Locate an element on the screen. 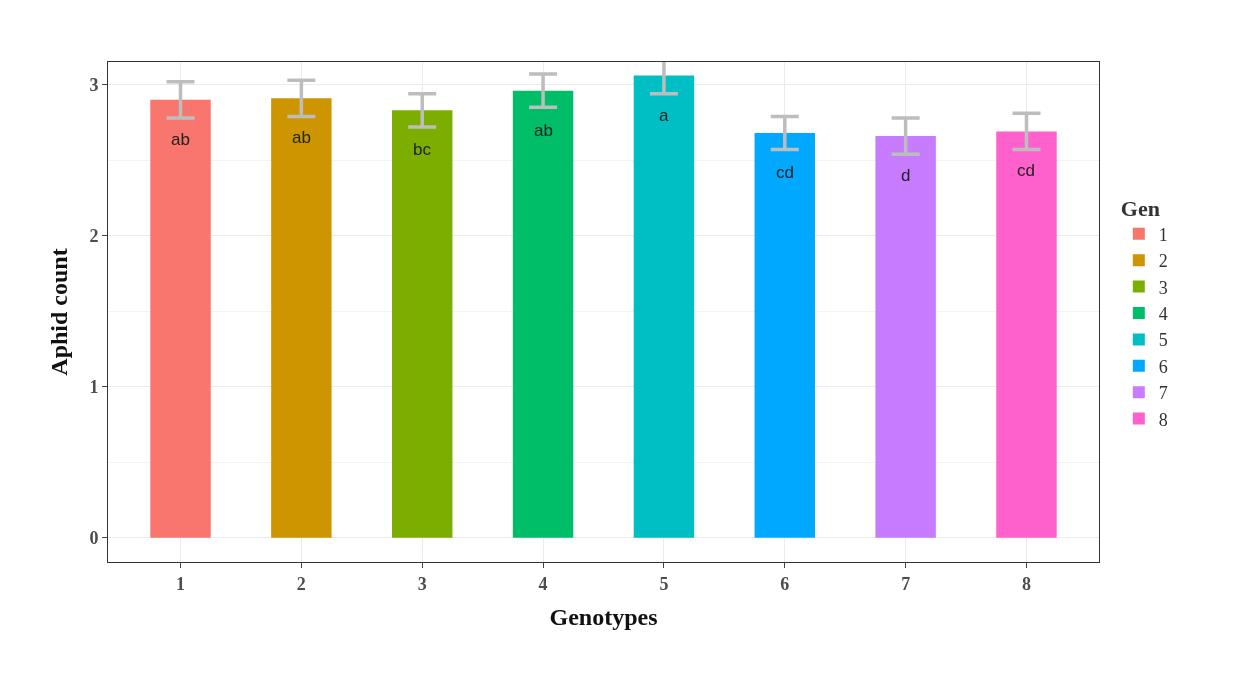 The image size is (1259, 679). legend-label: 8 is located at coordinates (1163, 419).